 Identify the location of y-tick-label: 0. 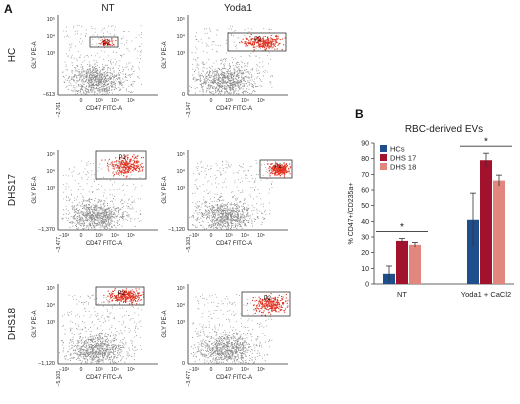
(183, 95).